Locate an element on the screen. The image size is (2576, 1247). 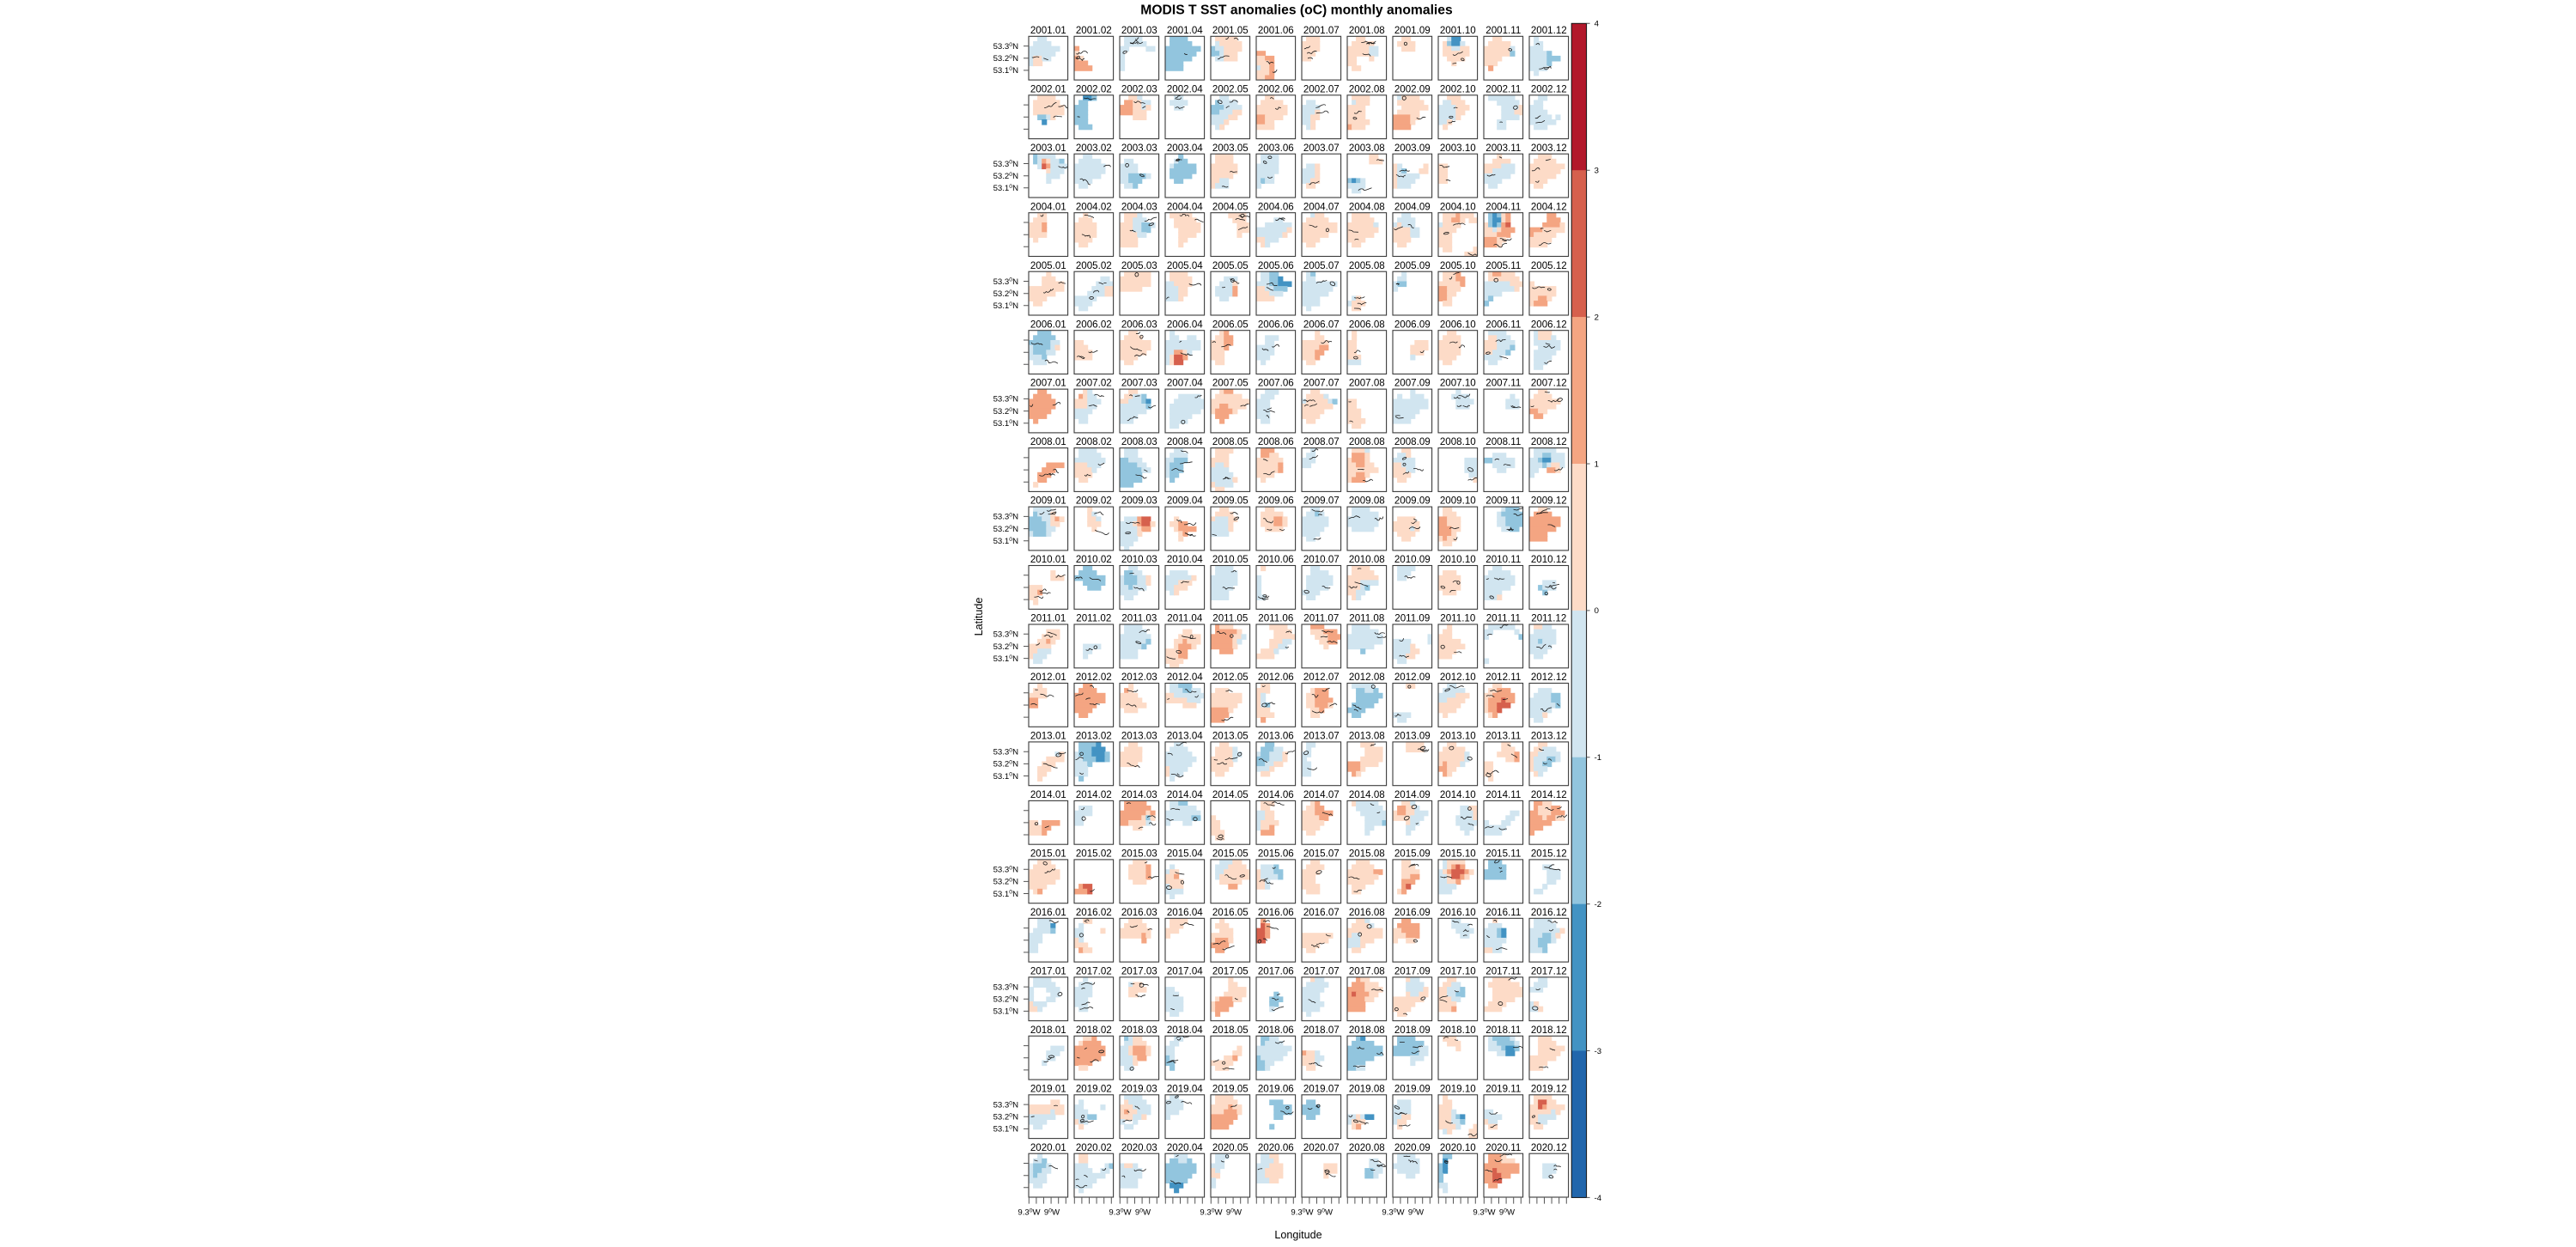
svg-text: 2003.11 is located at coordinates (1503, 148).